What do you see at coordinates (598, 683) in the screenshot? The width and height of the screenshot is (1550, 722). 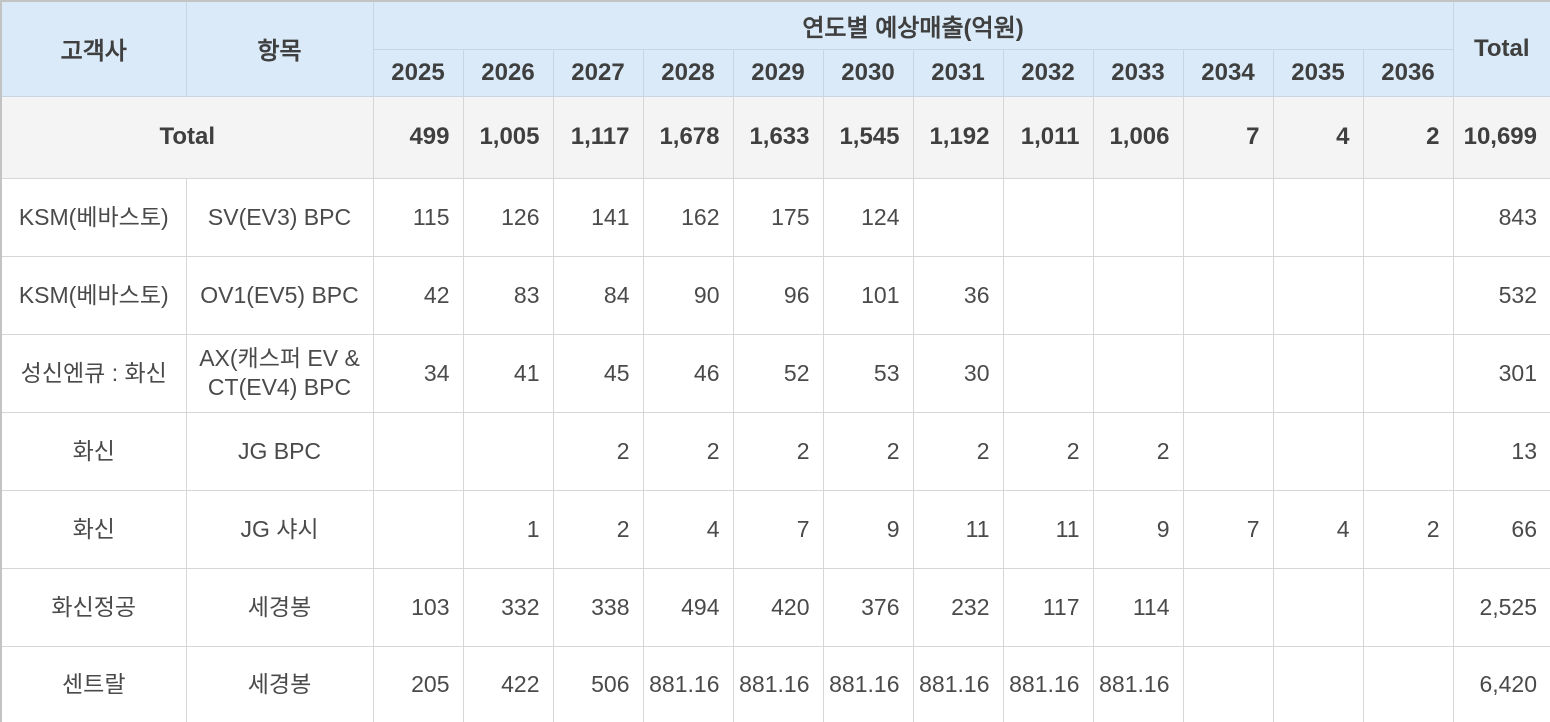 I see `value-cell: 506` at bounding box center [598, 683].